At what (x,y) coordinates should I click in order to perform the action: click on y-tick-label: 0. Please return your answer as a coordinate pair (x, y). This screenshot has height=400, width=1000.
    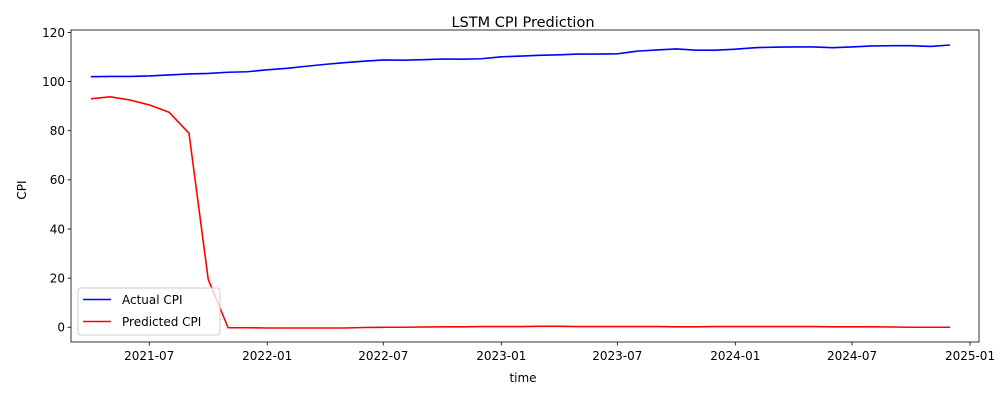
    Looking at the image, I should click on (61, 328).